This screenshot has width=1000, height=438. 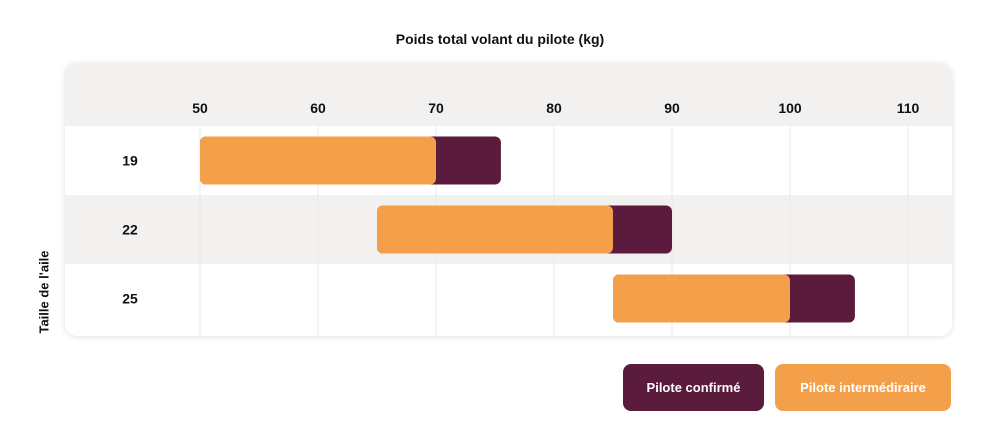 What do you see at coordinates (672, 108) in the screenshot?
I see `x-tick-label: 90` at bounding box center [672, 108].